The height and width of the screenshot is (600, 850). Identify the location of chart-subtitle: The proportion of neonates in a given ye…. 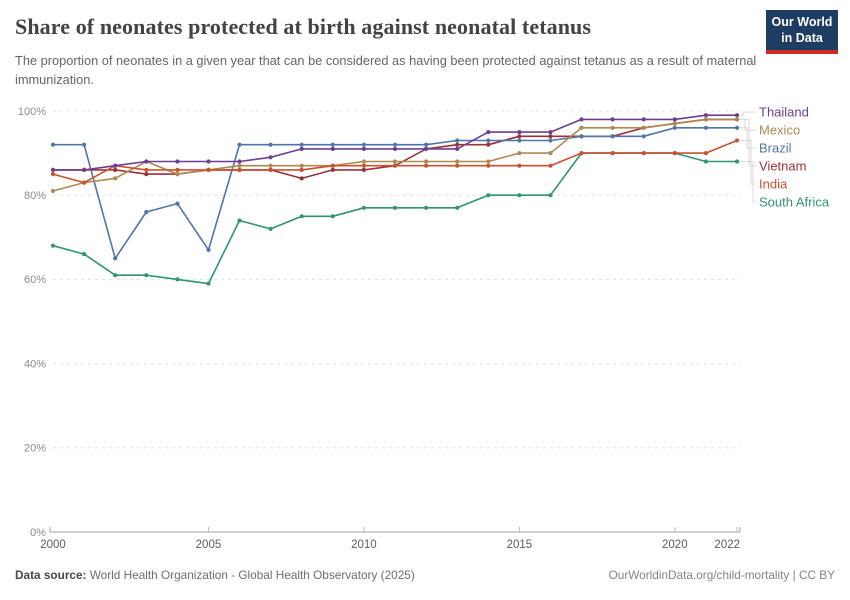
(386, 70).